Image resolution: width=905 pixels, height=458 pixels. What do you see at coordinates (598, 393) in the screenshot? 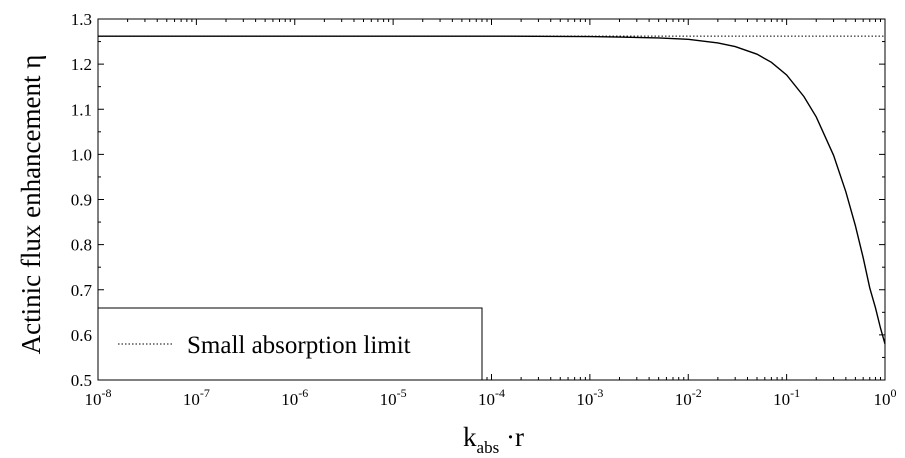
I see `x-tick-exponent: -3` at bounding box center [598, 393].